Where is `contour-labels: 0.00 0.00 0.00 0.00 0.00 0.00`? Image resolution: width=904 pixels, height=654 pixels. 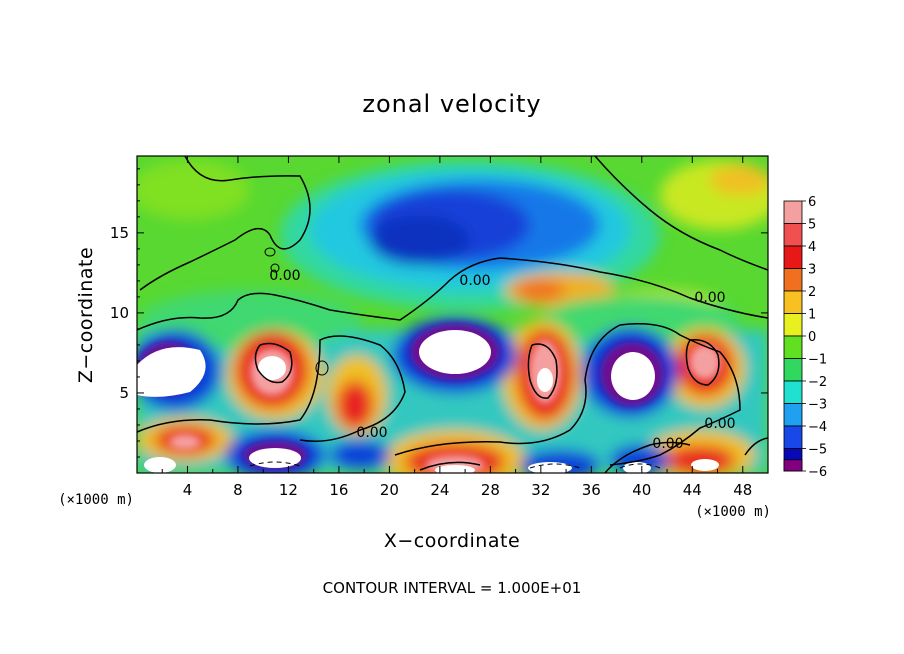
contour-labels: 0.00 0.00 0.00 0.00 0.00 0.00 is located at coordinates (502, 360).